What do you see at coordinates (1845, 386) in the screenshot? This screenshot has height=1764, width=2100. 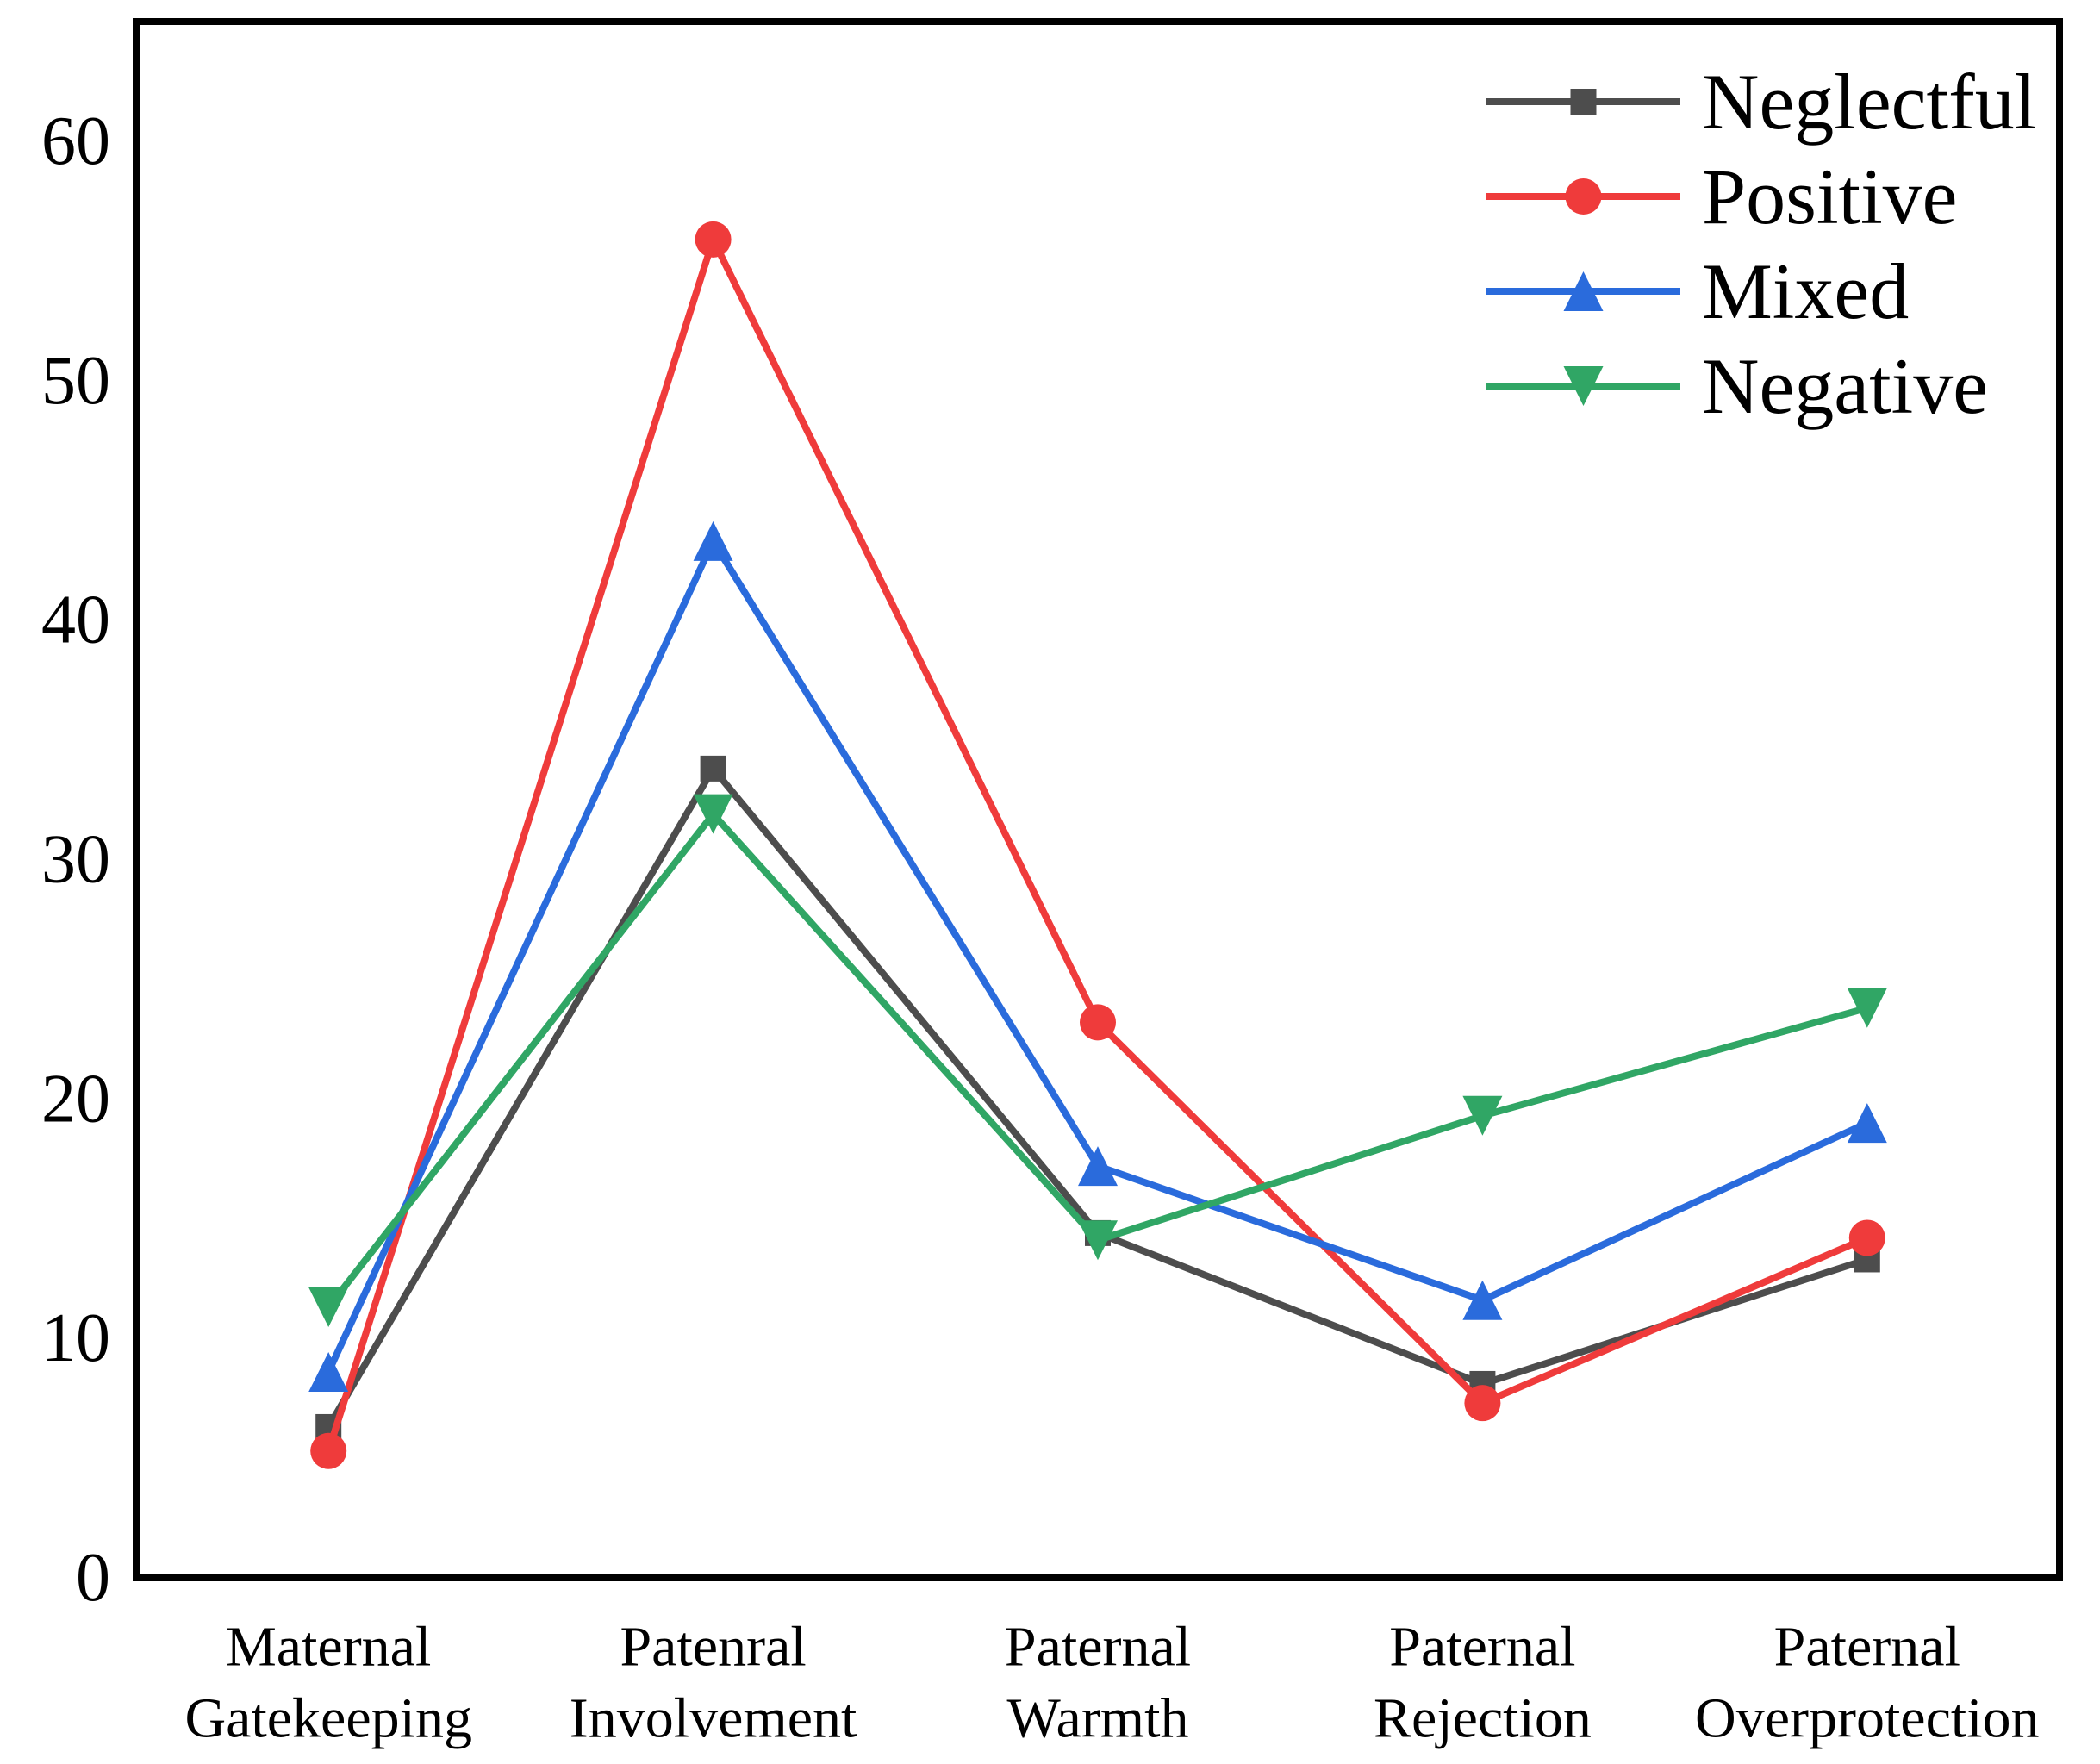 I see `legend-label-negative: Negative` at bounding box center [1845, 386].